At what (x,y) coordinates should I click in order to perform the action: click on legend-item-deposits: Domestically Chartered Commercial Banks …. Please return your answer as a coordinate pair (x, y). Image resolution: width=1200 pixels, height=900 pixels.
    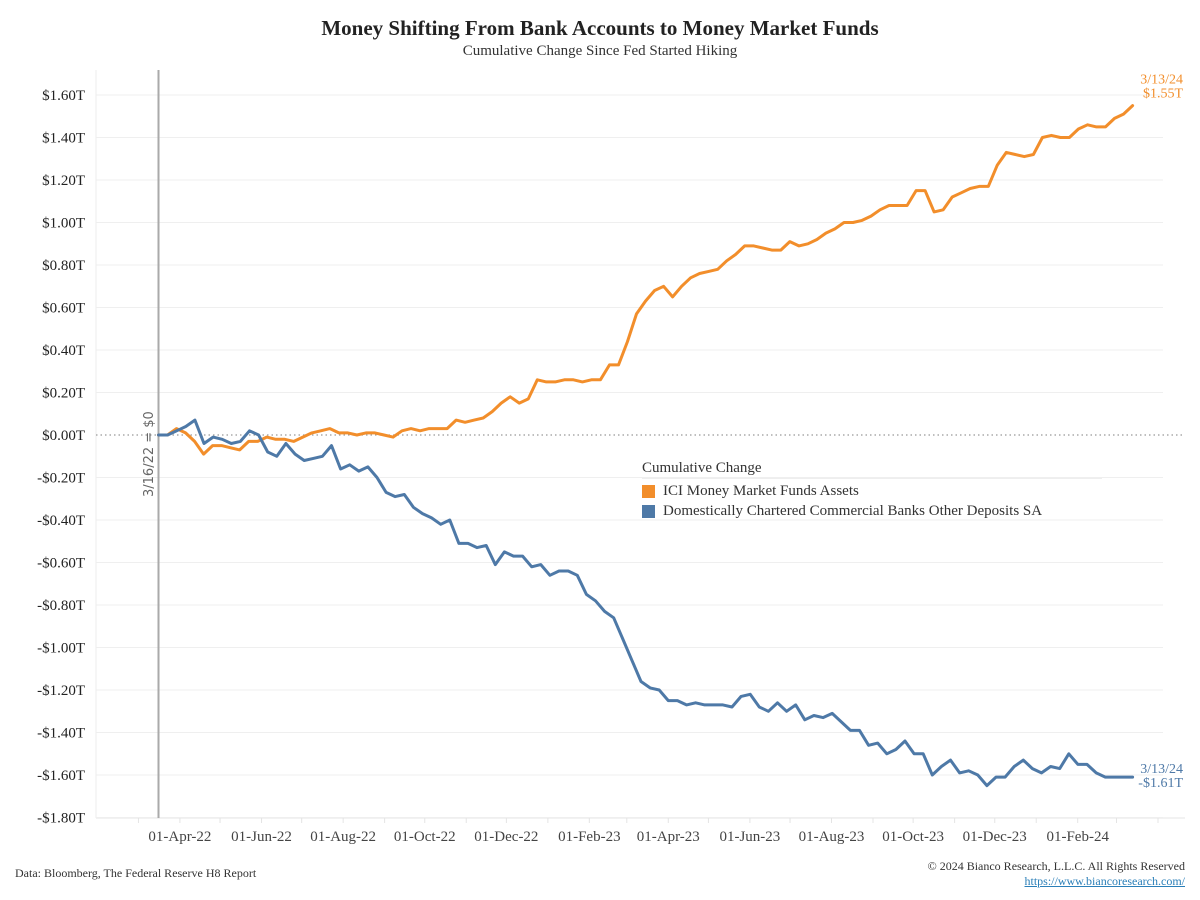
    Looking at the image, I should click on (872, 511).